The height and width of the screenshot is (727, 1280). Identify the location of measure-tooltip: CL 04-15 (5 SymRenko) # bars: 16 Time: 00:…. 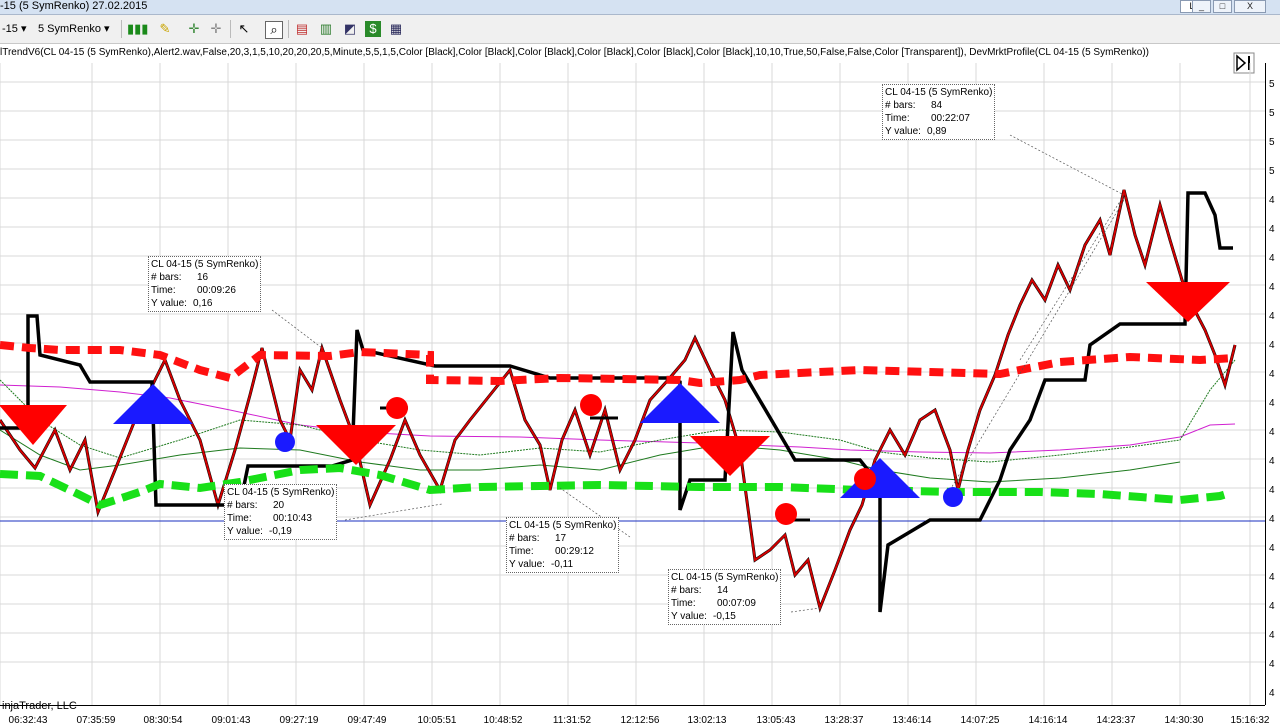
(205, 284).